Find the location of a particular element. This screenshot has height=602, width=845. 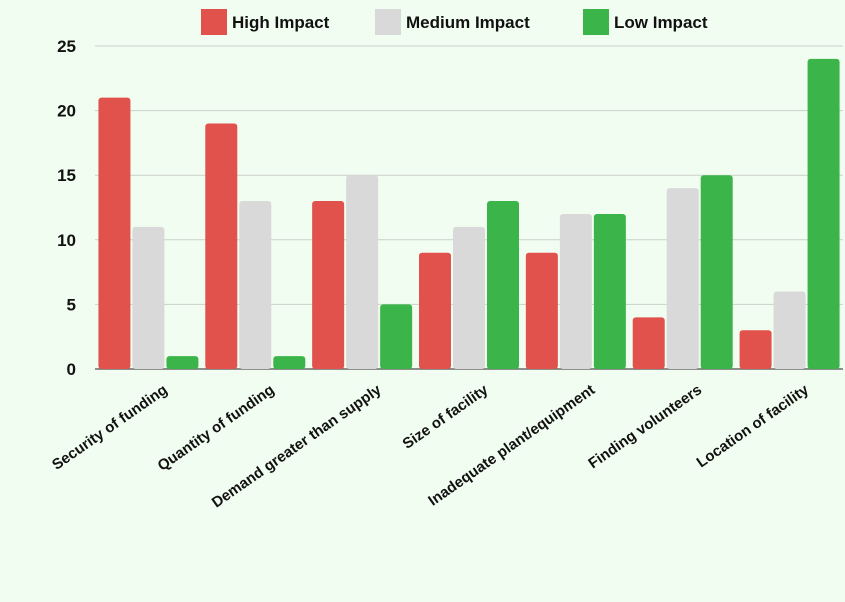

x-tick-label: Size of facility is located at coordinates (446, 417).